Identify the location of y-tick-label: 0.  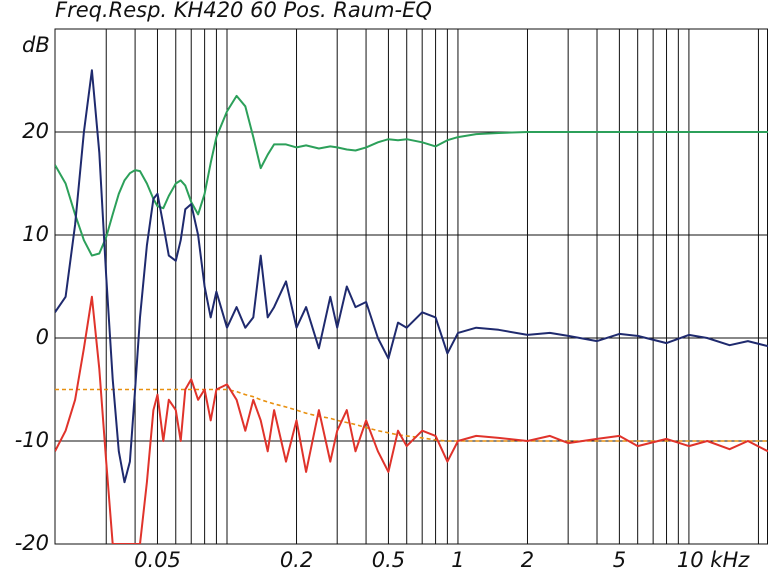
(42, 337).